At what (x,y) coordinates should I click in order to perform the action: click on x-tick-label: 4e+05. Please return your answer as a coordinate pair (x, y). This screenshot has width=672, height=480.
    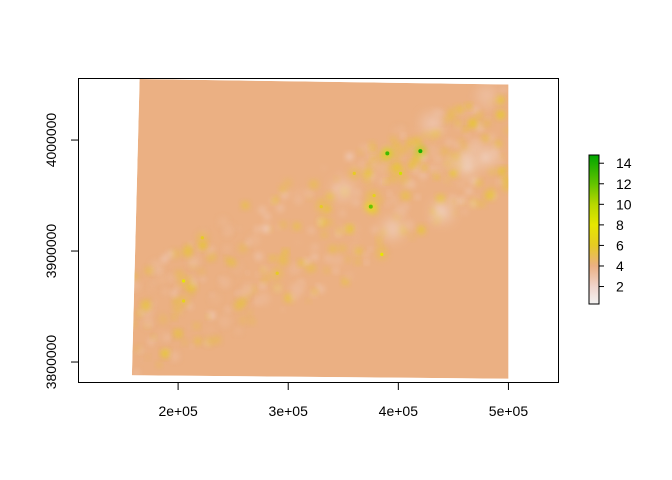
    Looking at the image, I should click on (399, 411).